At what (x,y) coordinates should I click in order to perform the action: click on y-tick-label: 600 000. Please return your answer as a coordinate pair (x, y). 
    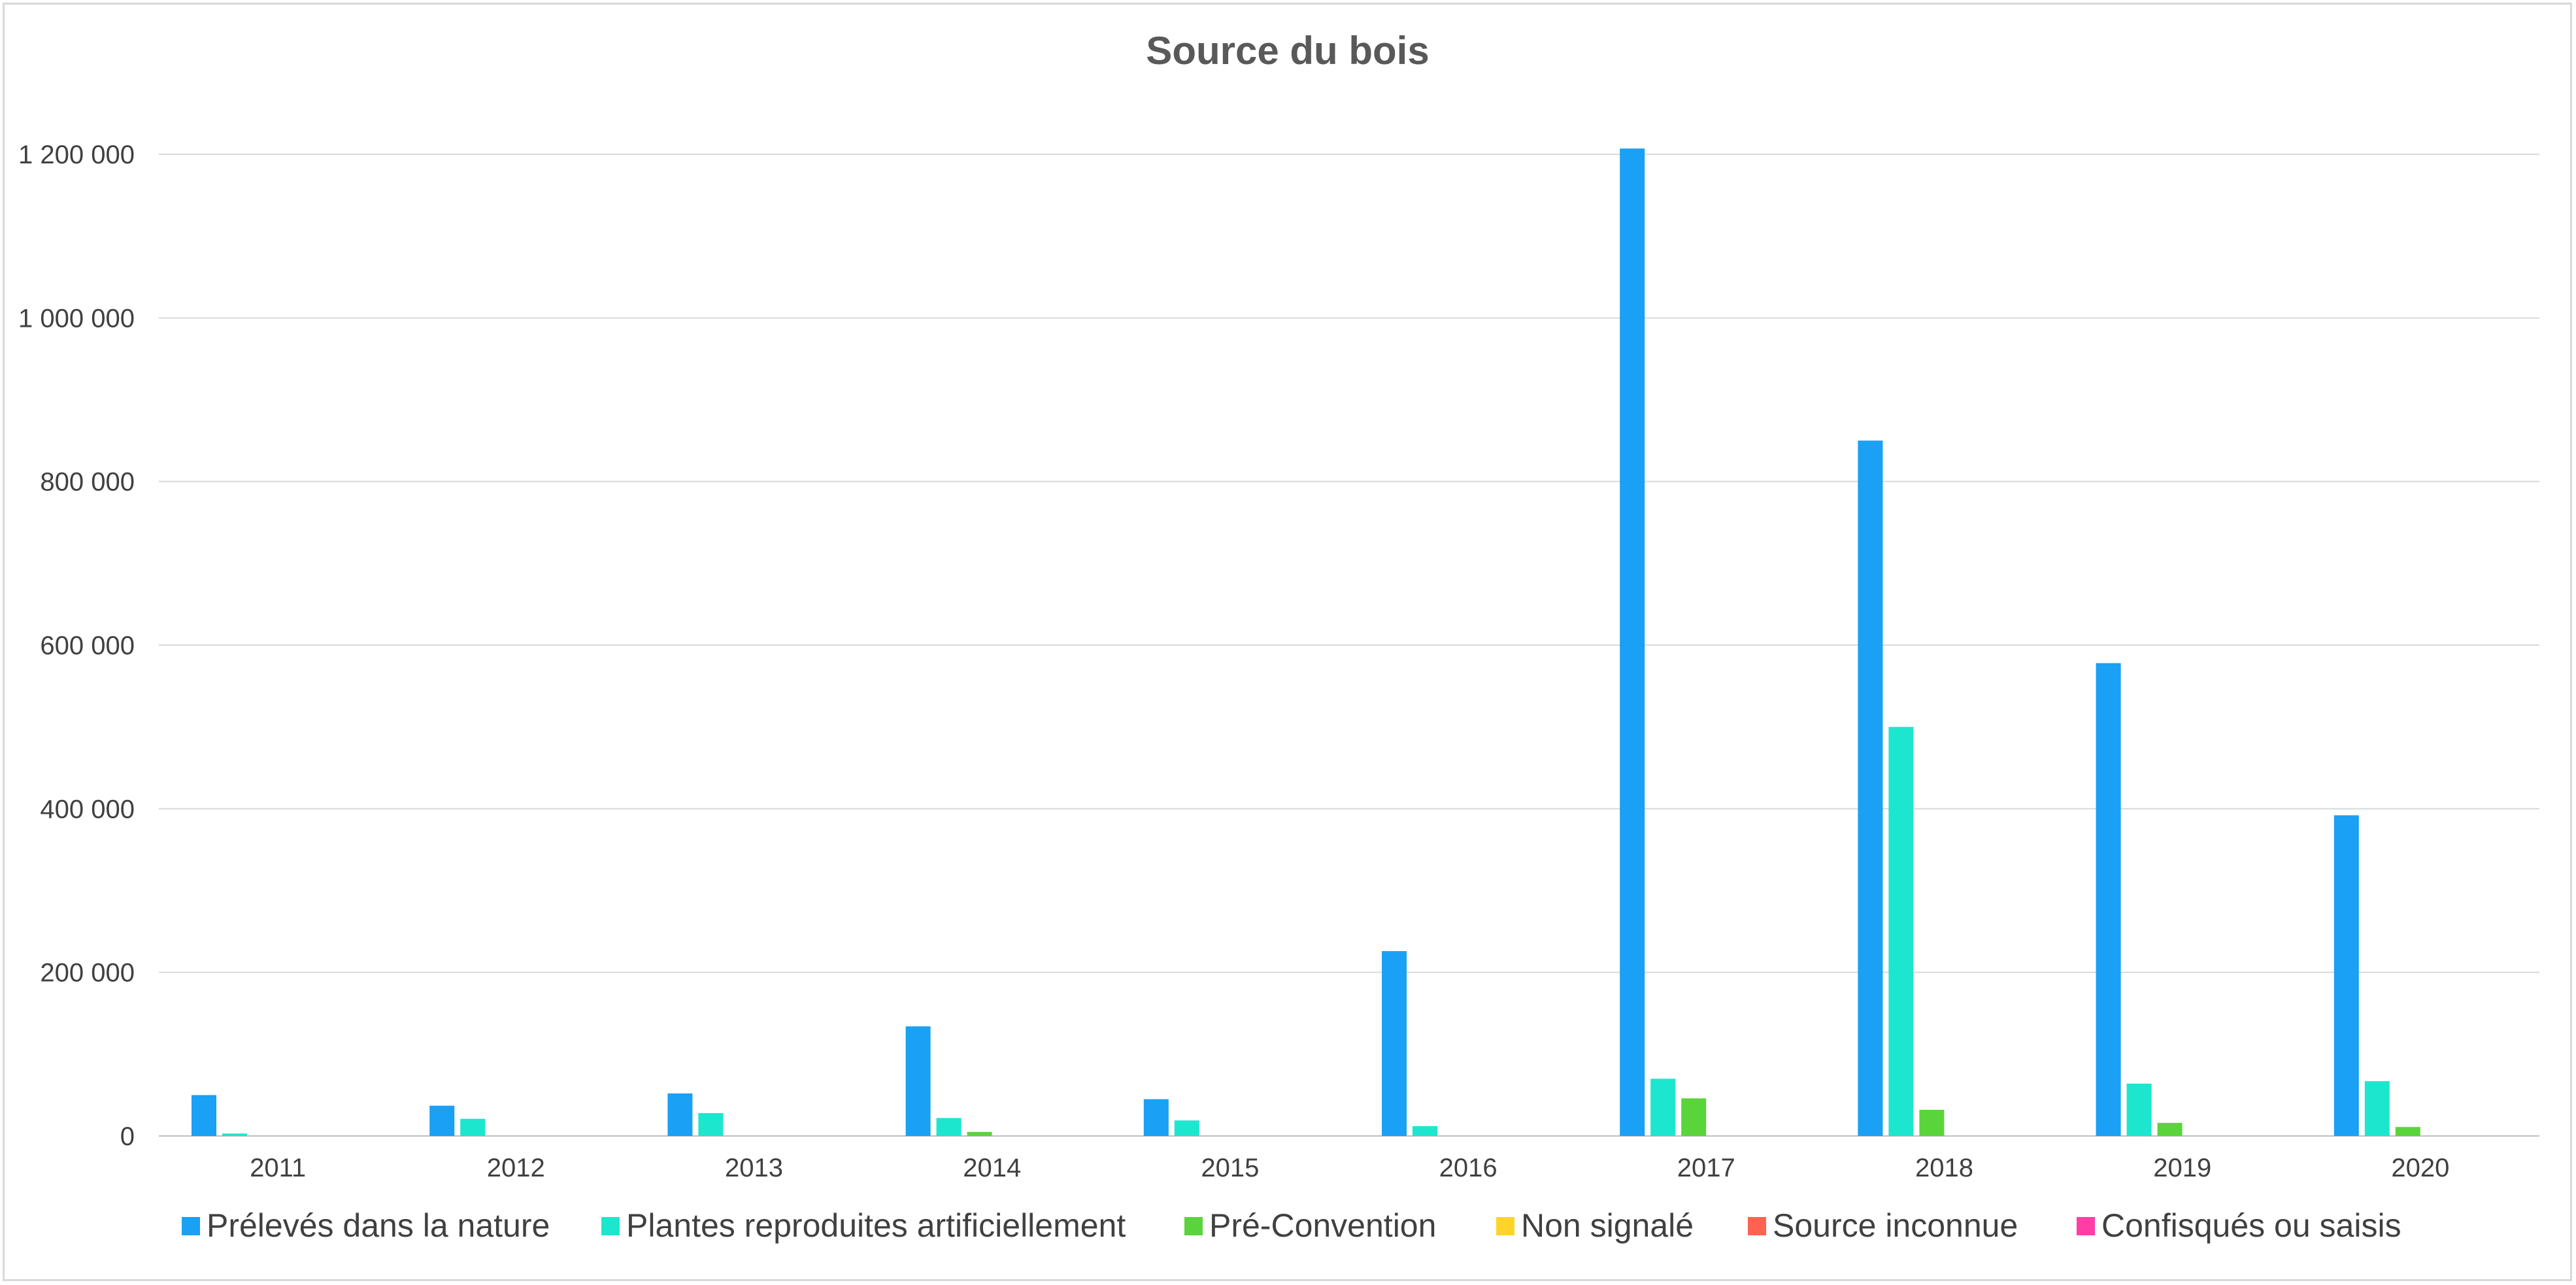
    Looking at the image, I should click on (87, 645).